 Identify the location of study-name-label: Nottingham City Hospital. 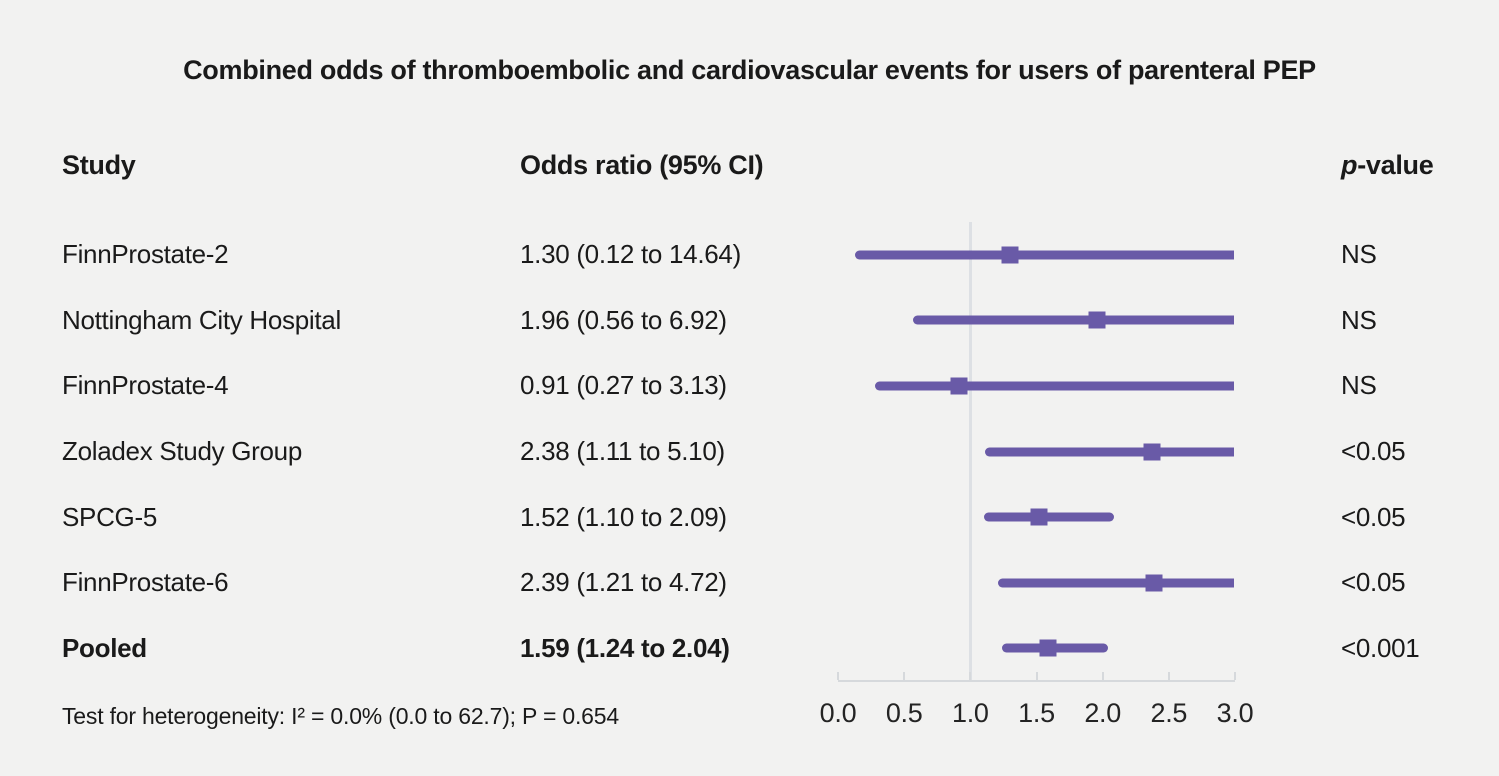
(201, 319).